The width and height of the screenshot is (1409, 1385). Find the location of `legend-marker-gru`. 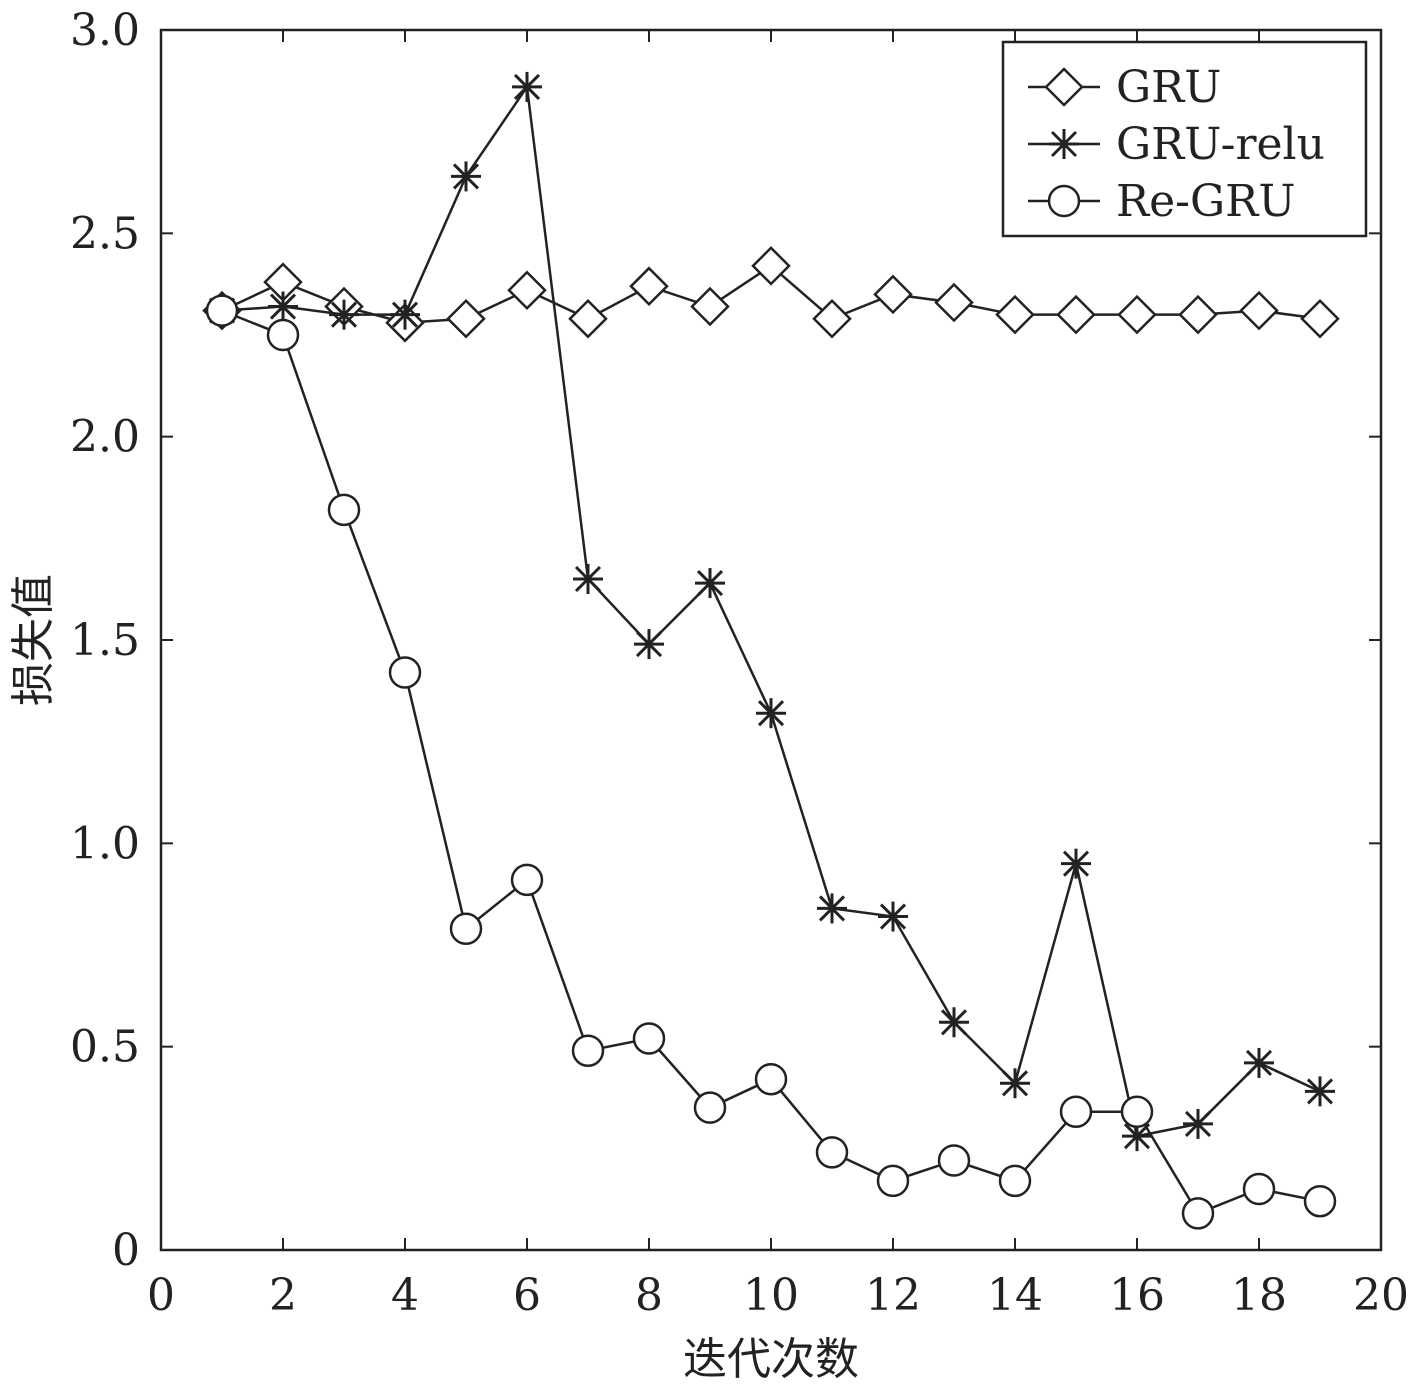

legend-marker-gru is located at coordinates (1064, 87).